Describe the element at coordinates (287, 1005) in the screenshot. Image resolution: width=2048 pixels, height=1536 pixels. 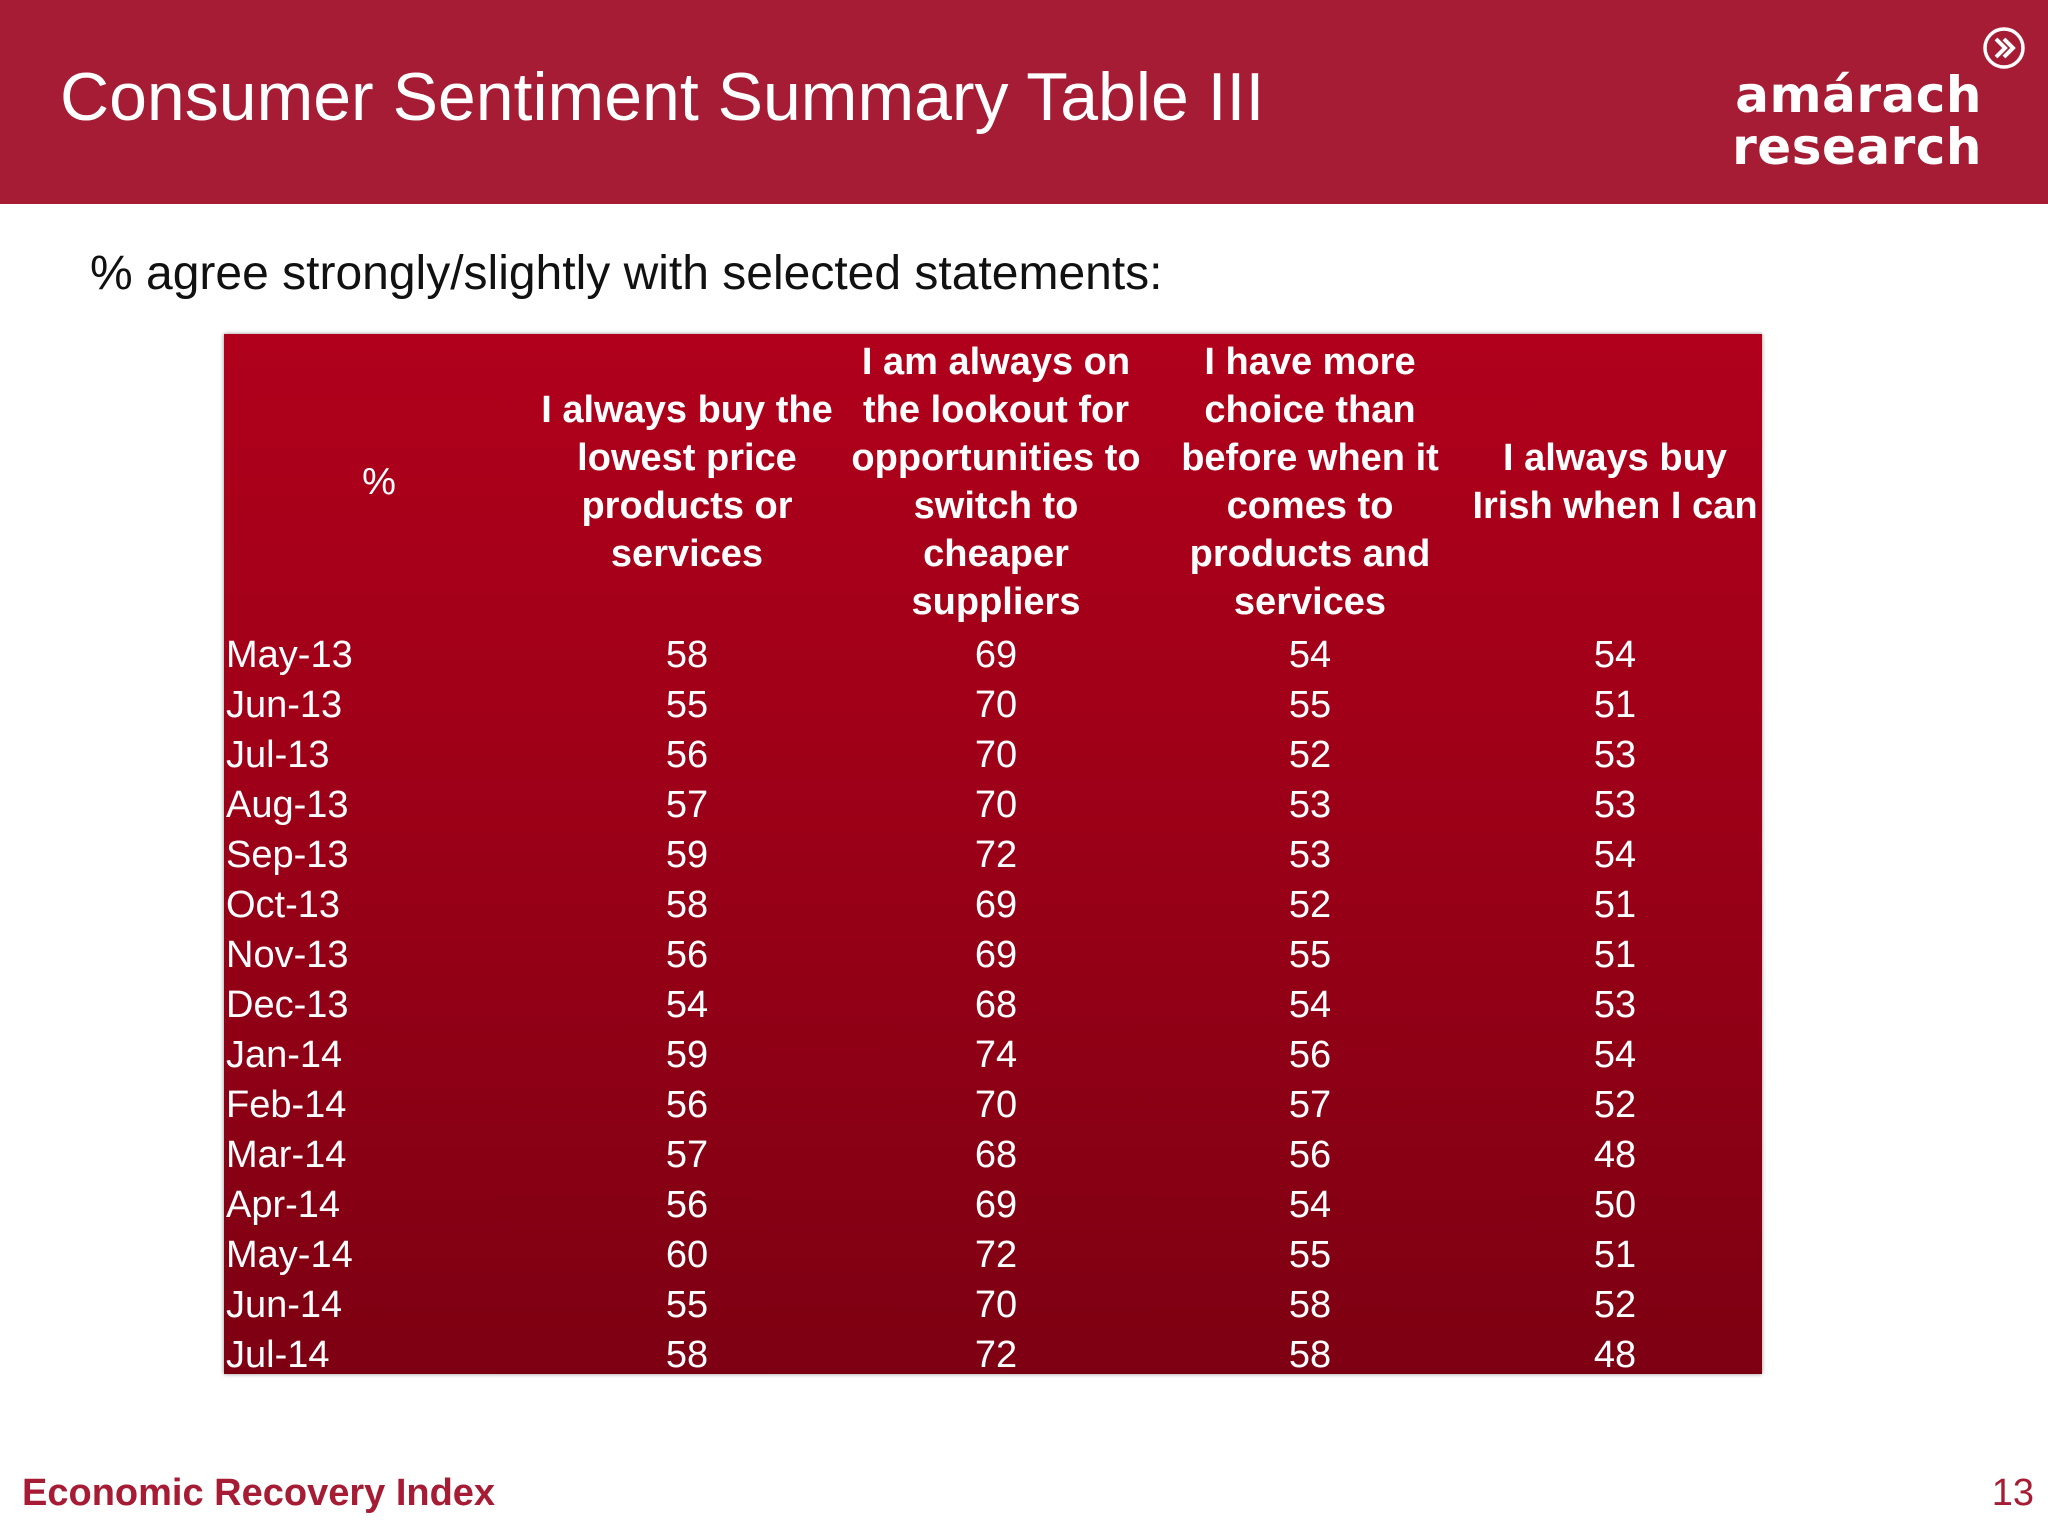
I see `row-month-label: Dec-13` at that location.